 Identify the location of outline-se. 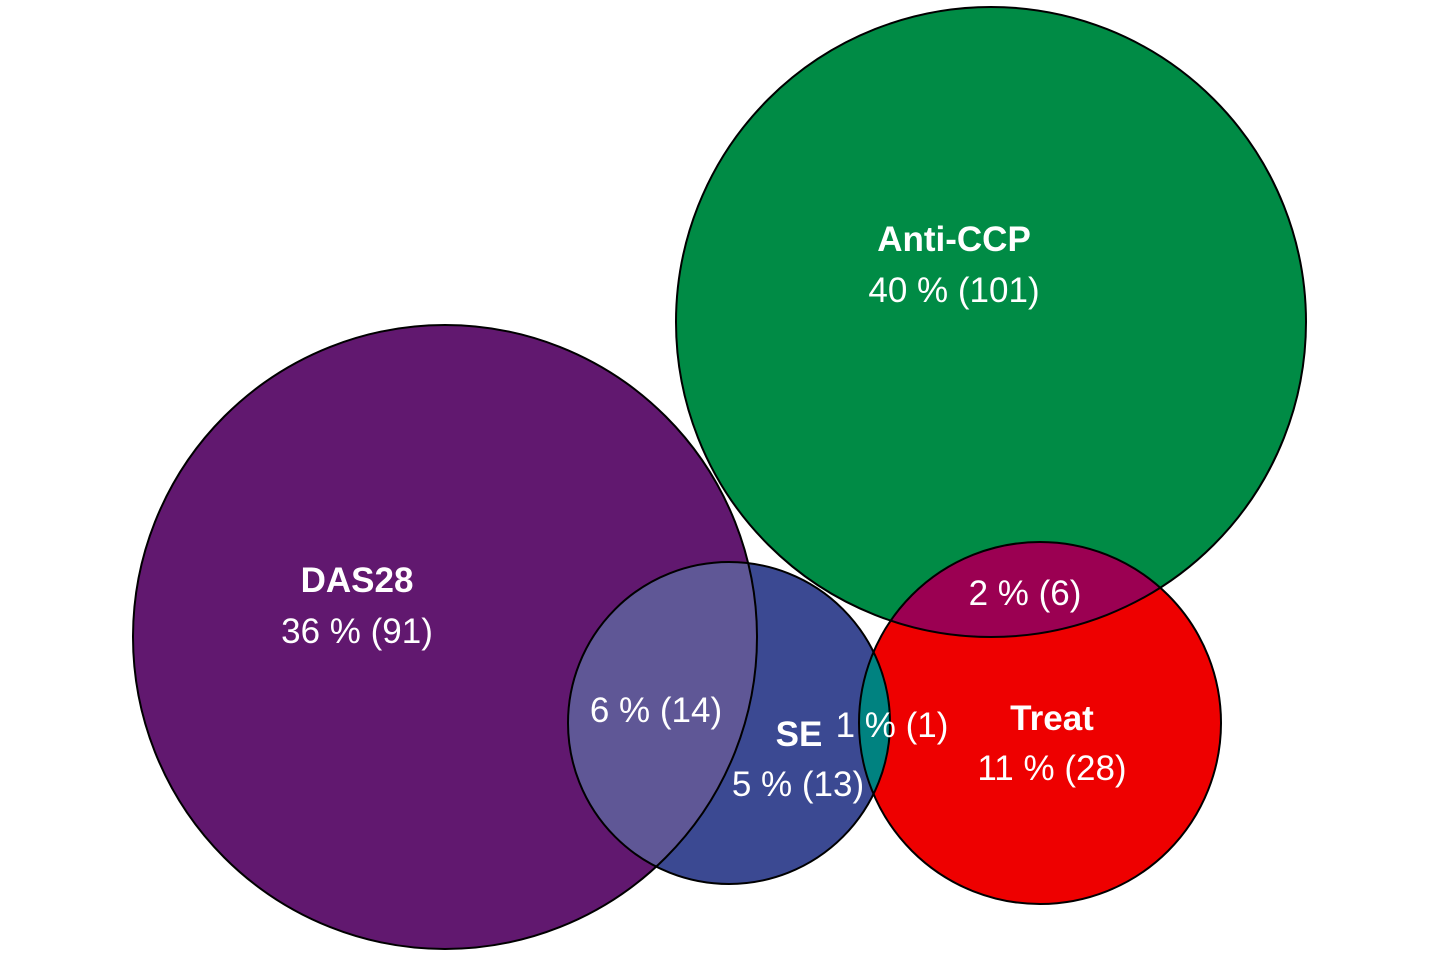
(729, 723).